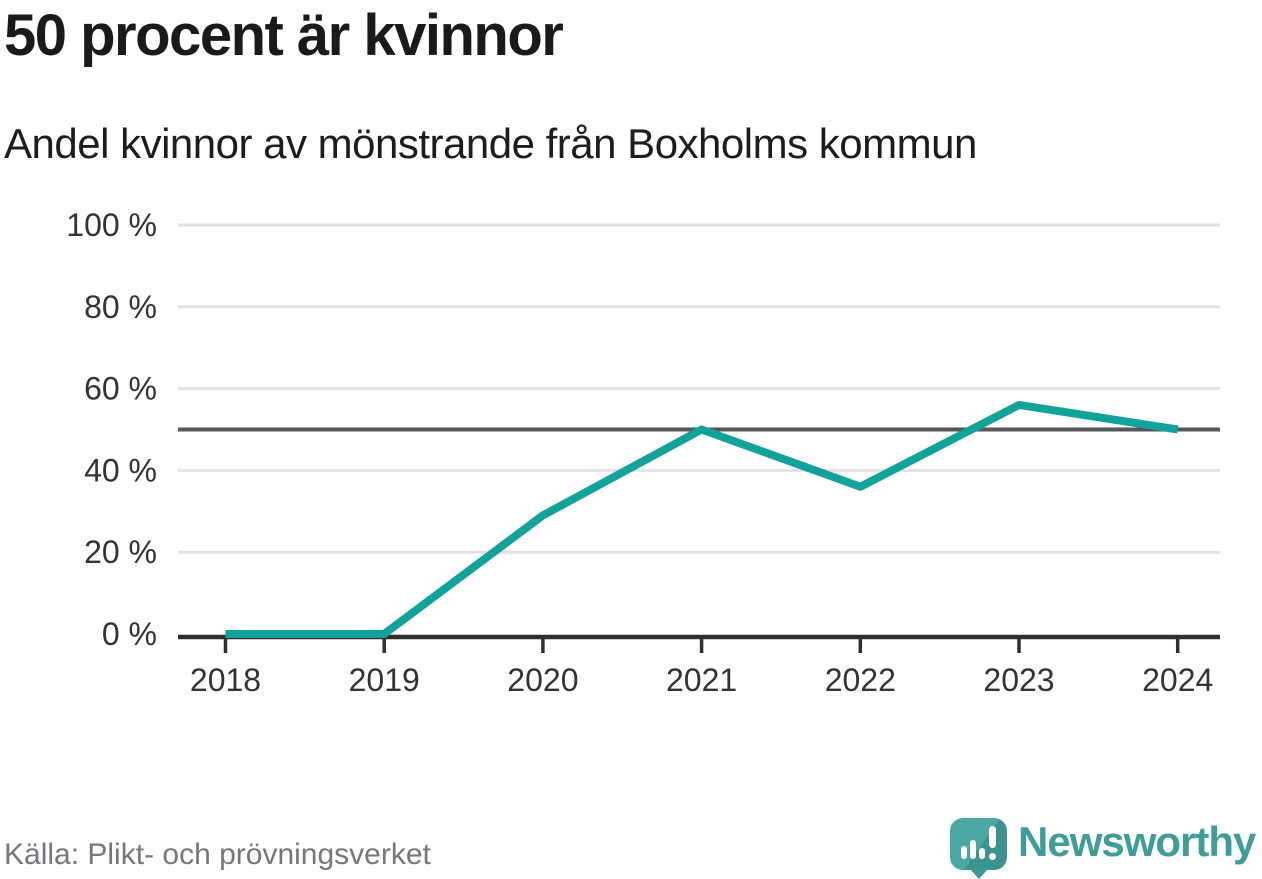  I want to click on newsworthy-wordmark: Newsworthy, so click(1137, 841).